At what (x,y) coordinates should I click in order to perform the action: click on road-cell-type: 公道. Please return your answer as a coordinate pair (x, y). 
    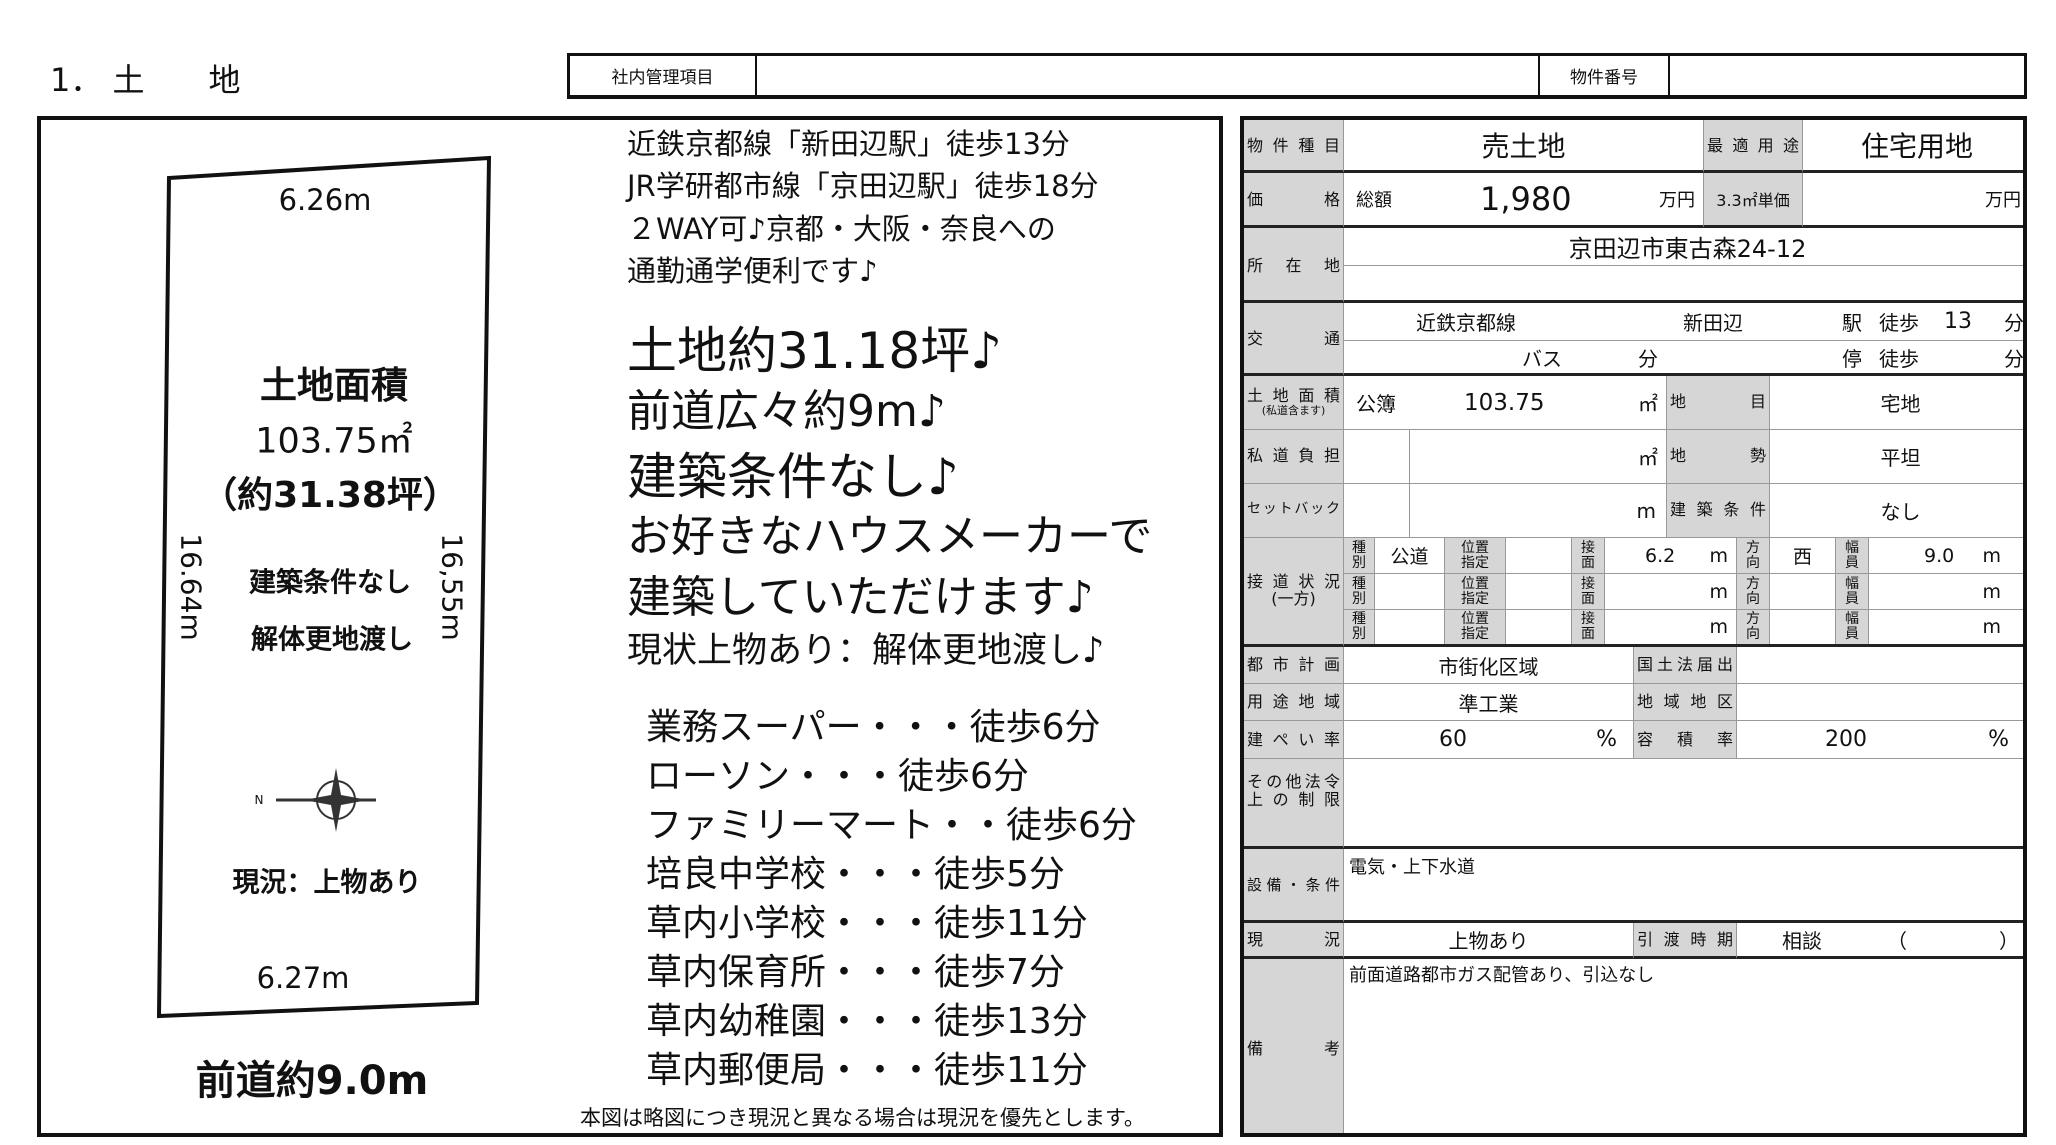
    Looking at the image, I should click on (1410, 556).